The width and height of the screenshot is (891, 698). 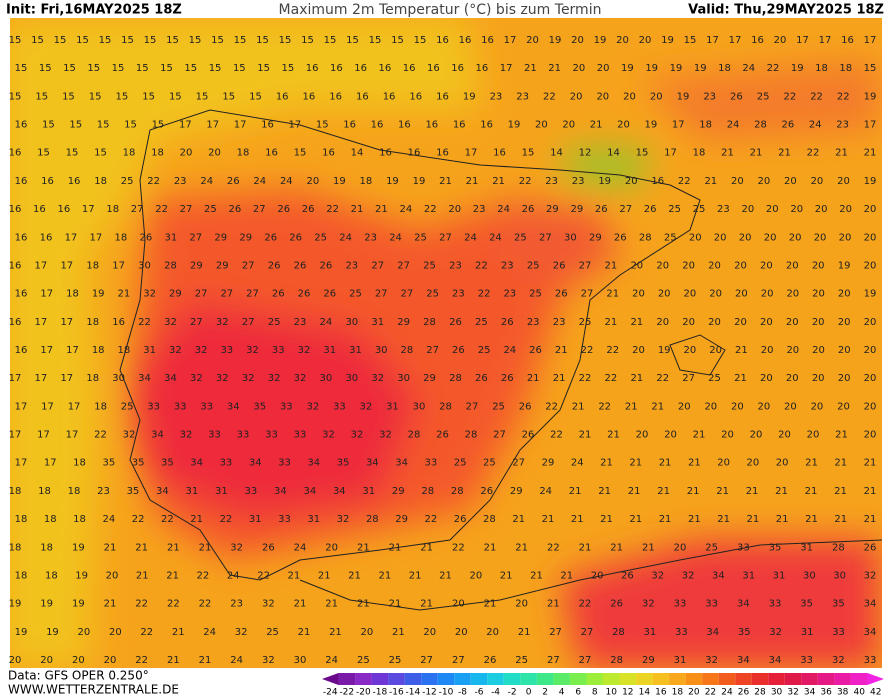 What do you see at coordinates (446, 693) in the screenshot?
I see `colorbar-label: -10` at bounding box center [446, 693].